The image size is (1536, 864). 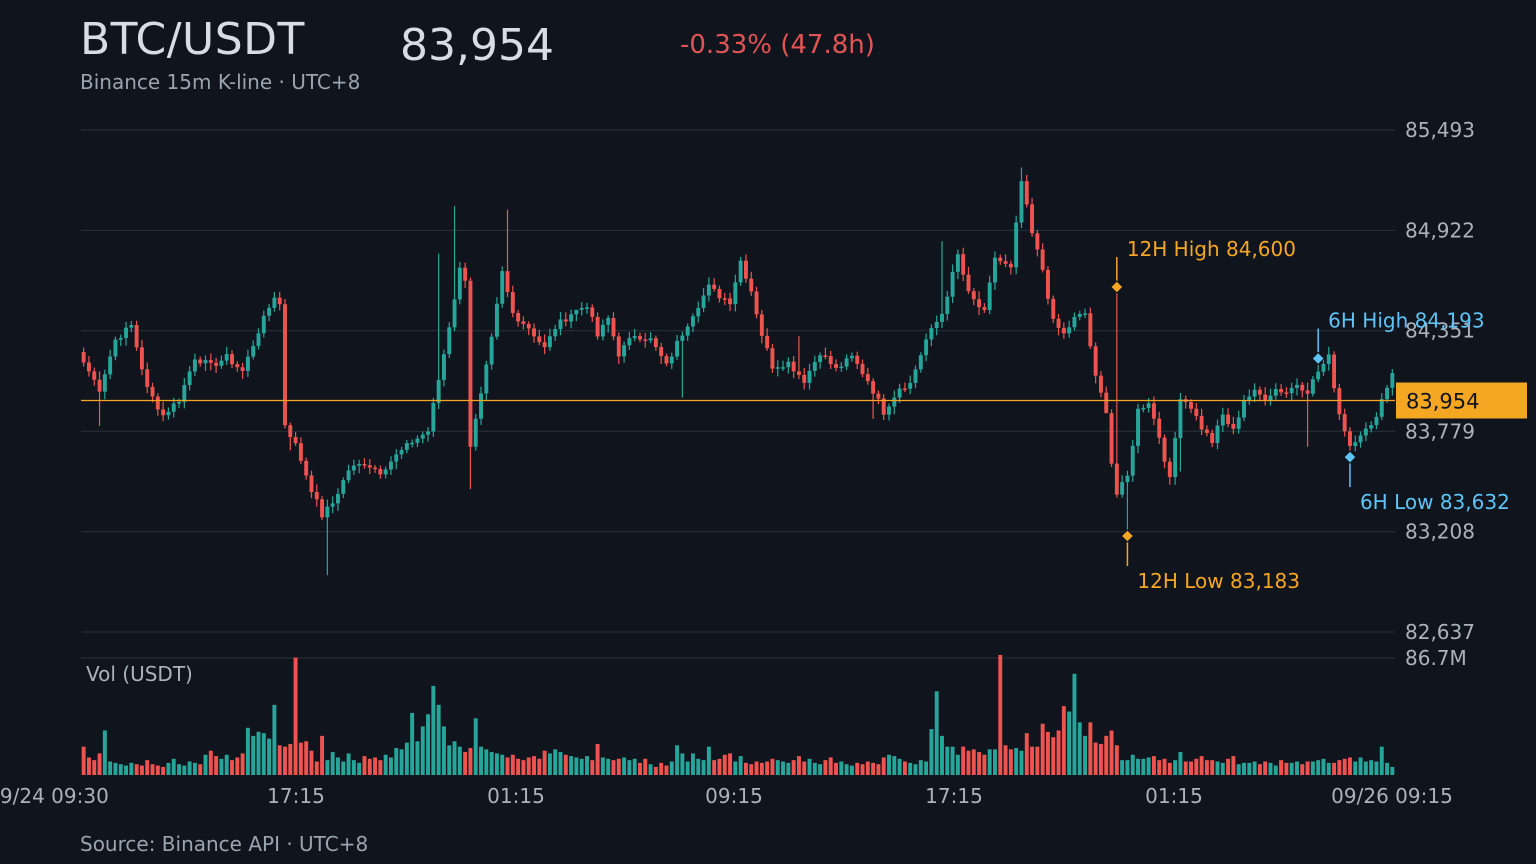 What do you see at coordinates (139, 674) in the screenshot?
I see `volume-axis-label: Vol (USDT)` at bounding box center [139, 674].